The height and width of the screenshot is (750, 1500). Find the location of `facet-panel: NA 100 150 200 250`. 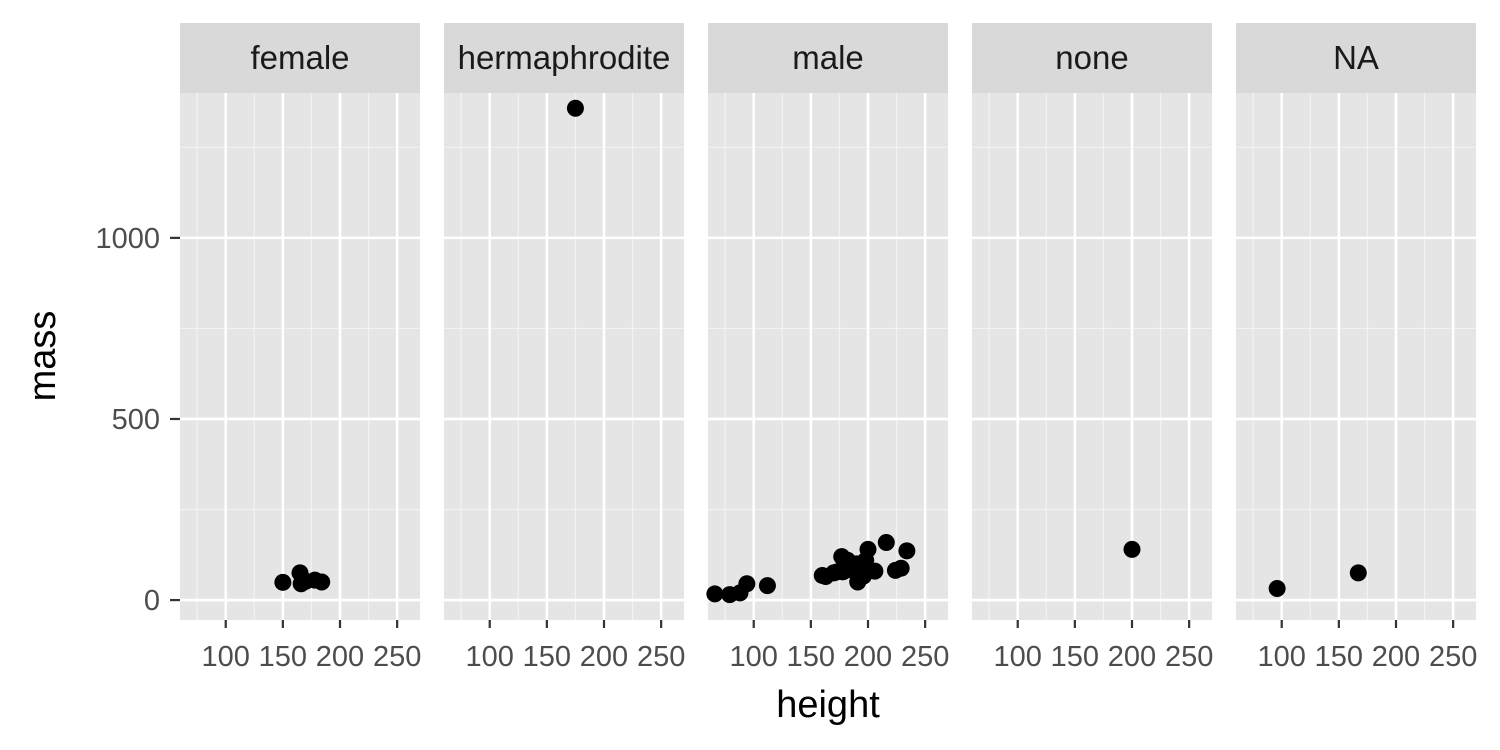

facet-panel: NA 100 150 200 250 is located at coordinates (1356, 348).